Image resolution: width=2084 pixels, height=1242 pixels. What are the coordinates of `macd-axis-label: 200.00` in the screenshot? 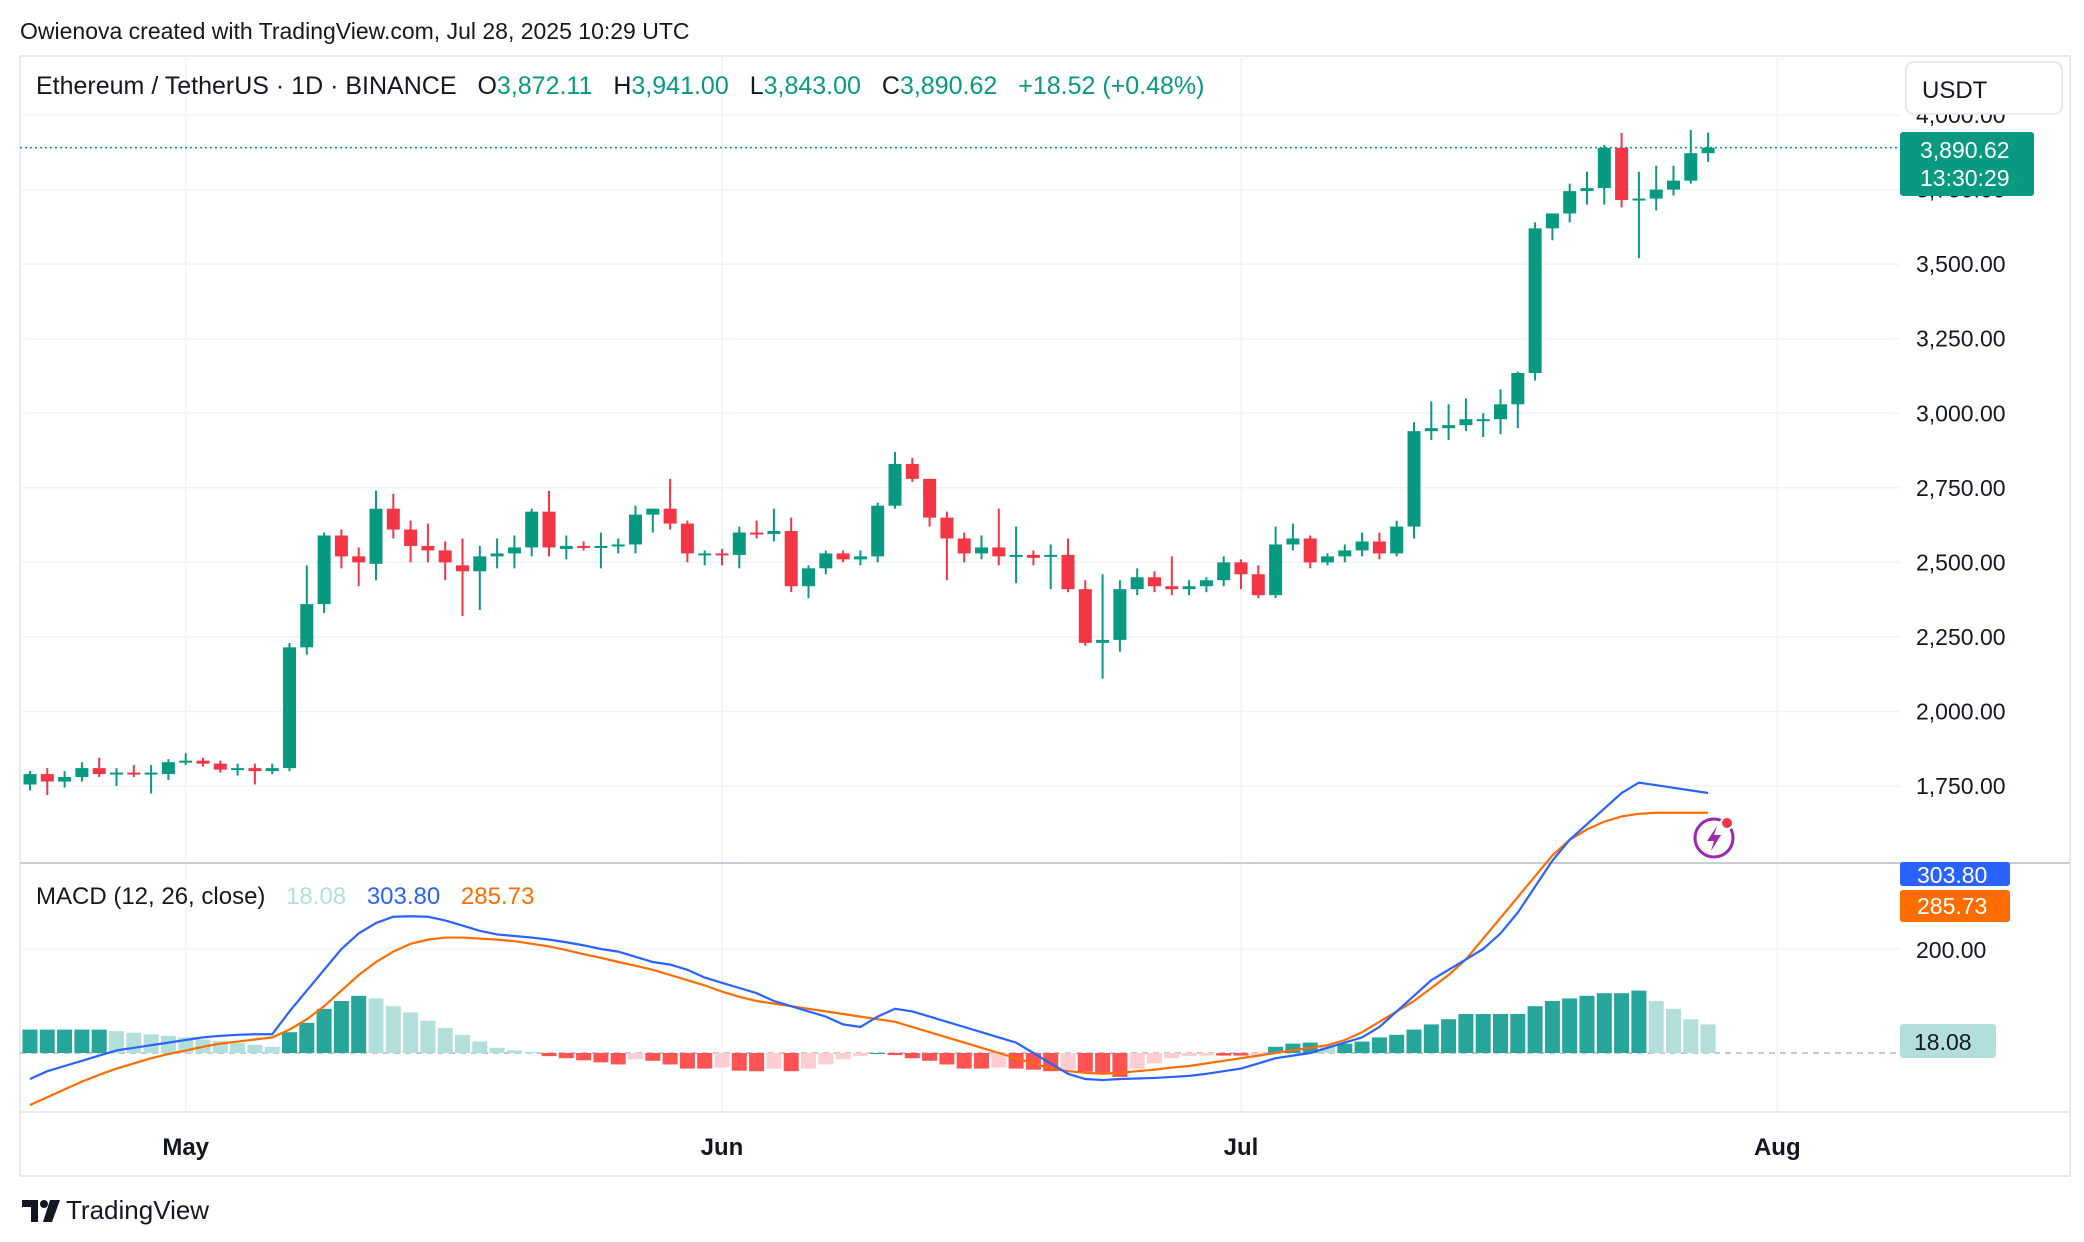 It's located at (1951, 950).